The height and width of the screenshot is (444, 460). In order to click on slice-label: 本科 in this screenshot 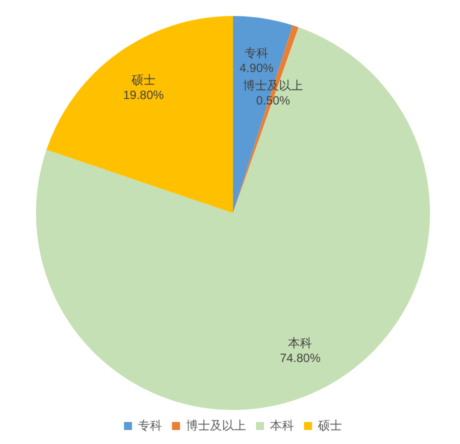, I will do `click(300, 343)`.